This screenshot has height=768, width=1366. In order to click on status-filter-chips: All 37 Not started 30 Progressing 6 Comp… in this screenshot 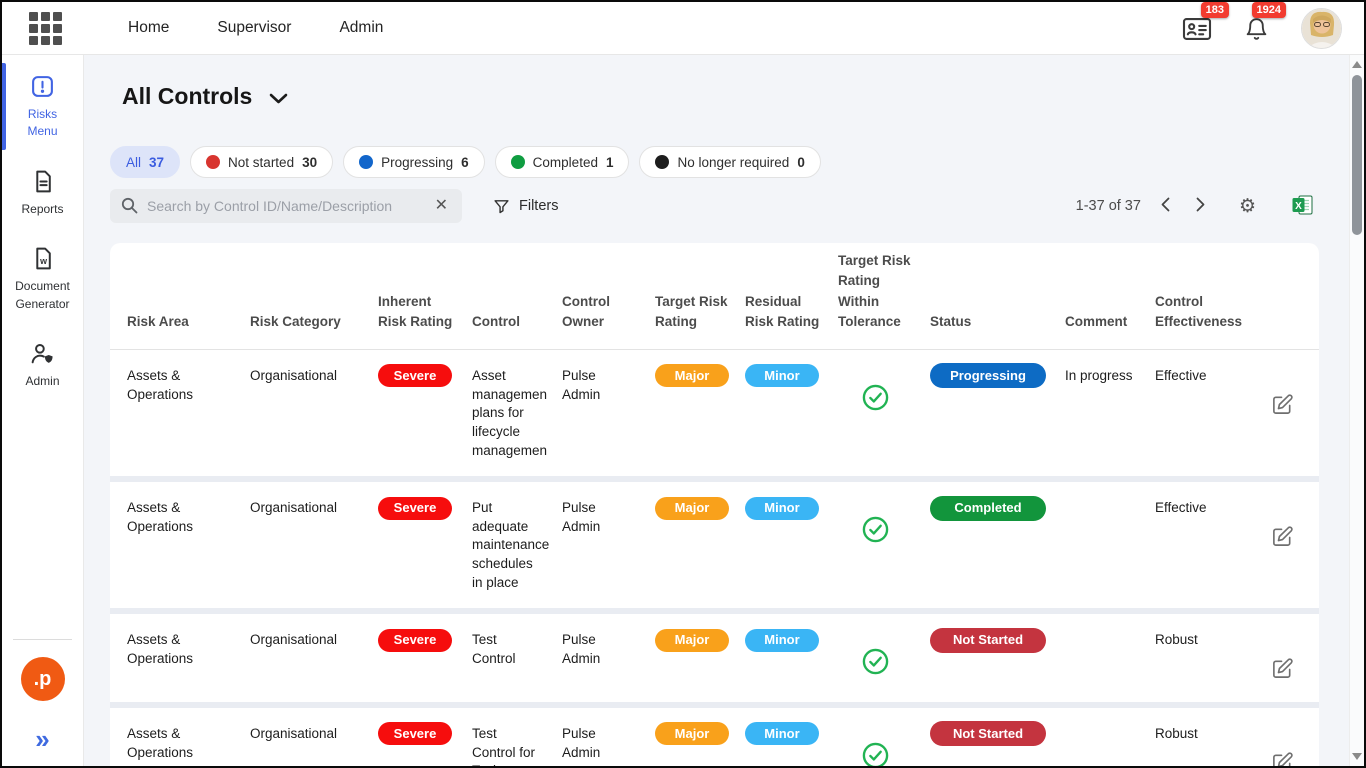, I will do `click(729, 162)`.